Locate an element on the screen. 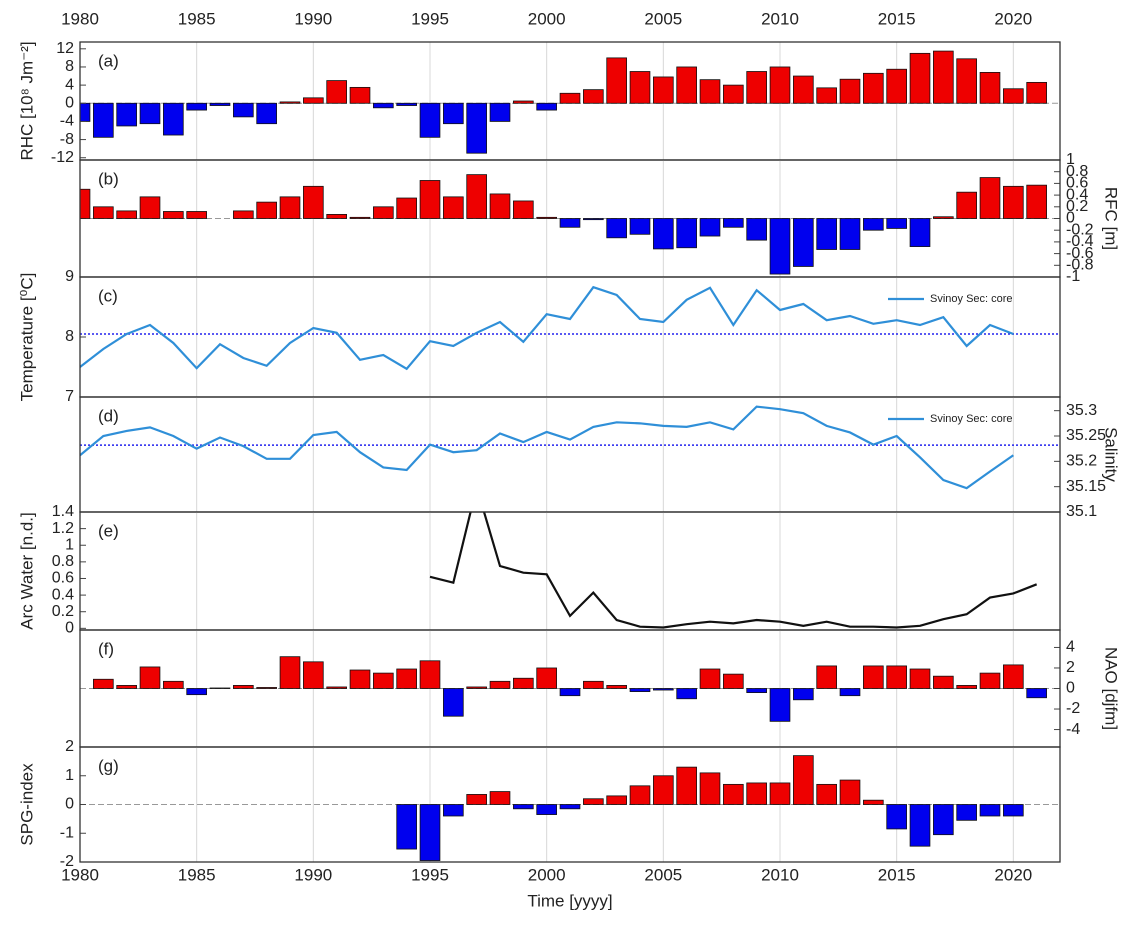 Image resolution: width=1132 pixels, height=925 pixels. x-tick-label: 2020 is located at coordinates (1013, 18).